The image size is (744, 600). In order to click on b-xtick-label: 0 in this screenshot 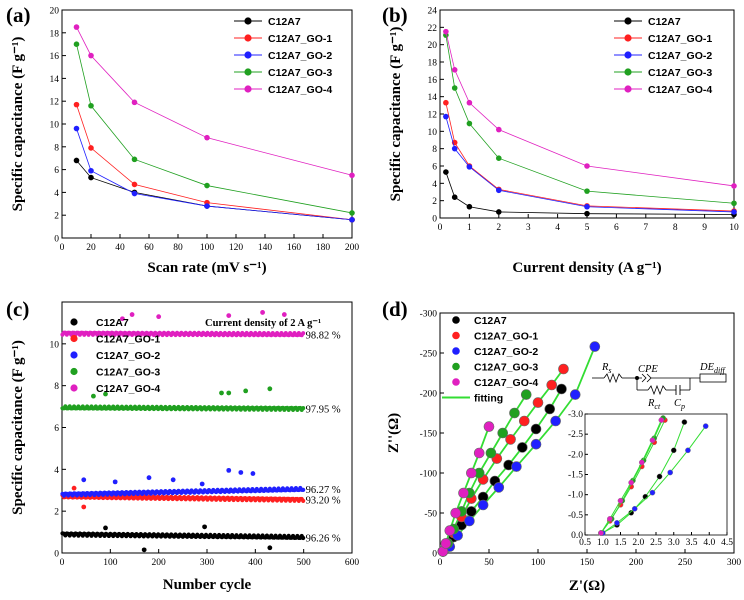, I will do `click(440, 228)`.